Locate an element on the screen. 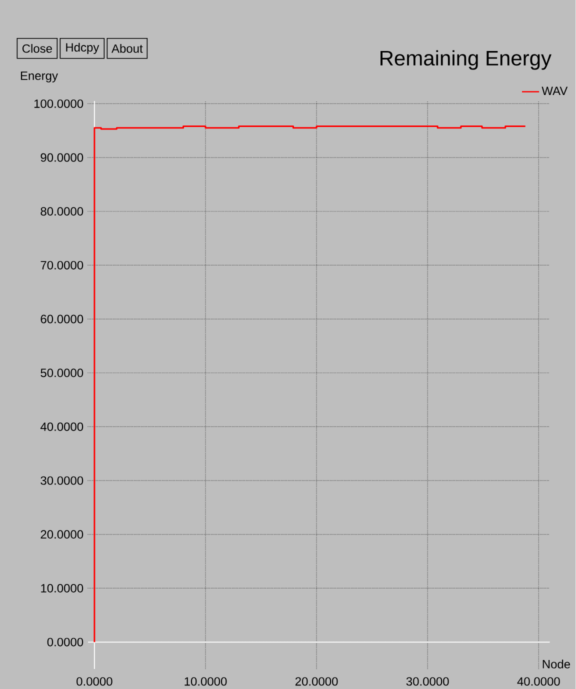 Image resolution: width=576 pixels, height=689 pixels. x-tick-label: 30.0000 is located at coordinates (427, 681).